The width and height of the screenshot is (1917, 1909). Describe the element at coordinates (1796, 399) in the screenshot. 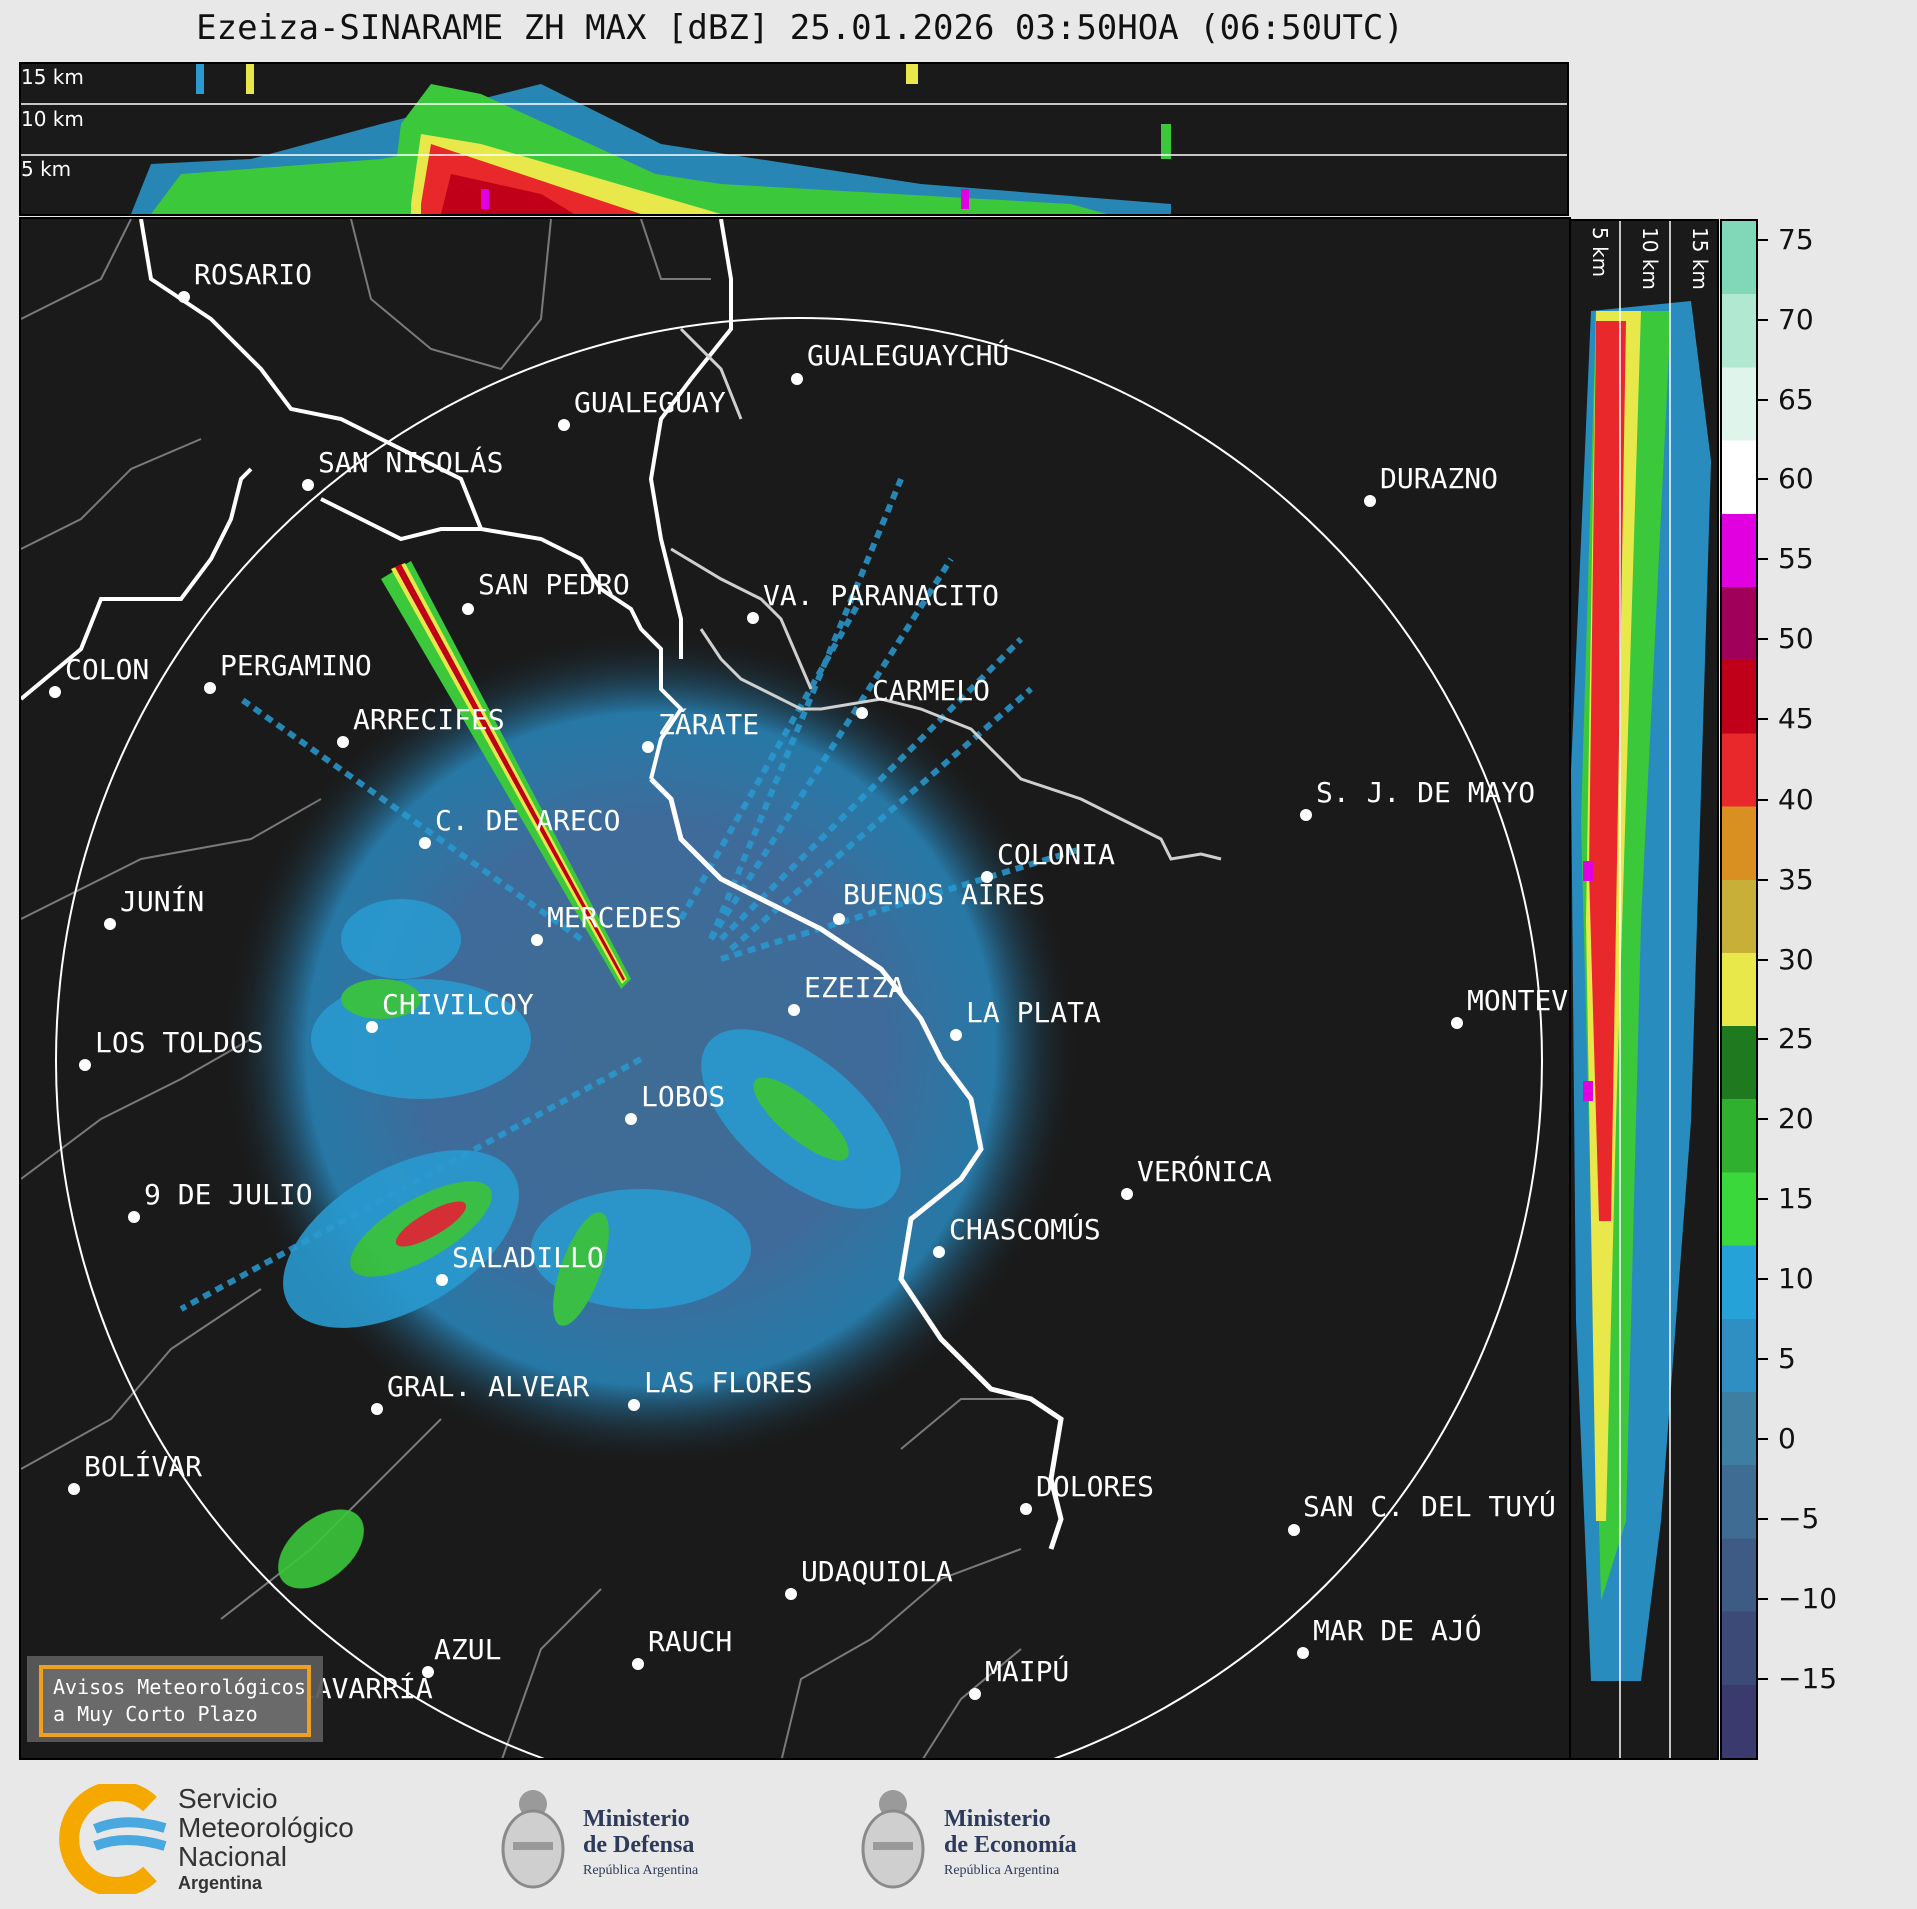

I see `colorbar-tick-label: 65` at that location.